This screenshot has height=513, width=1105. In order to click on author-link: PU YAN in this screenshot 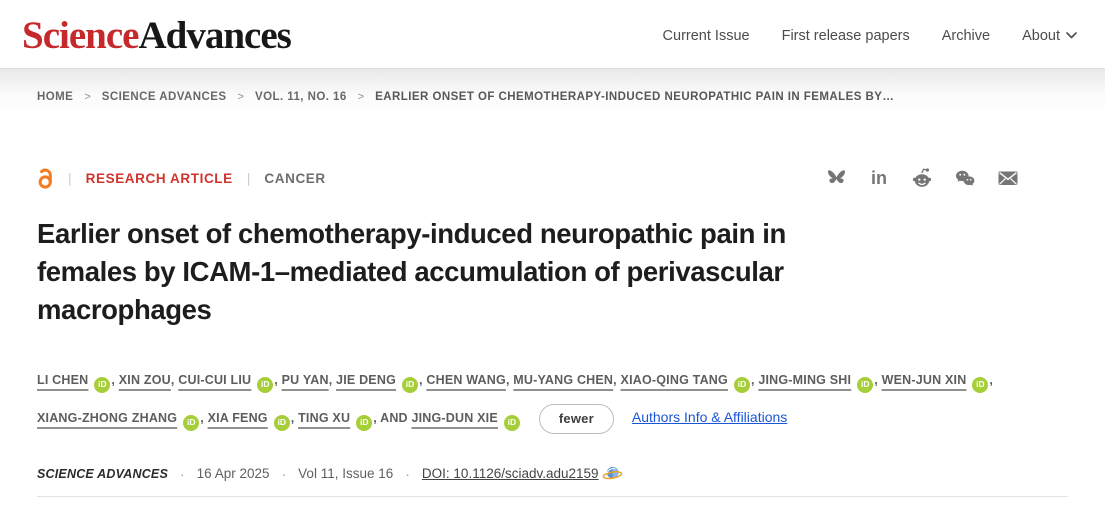, I will do `click(305, 380)`.